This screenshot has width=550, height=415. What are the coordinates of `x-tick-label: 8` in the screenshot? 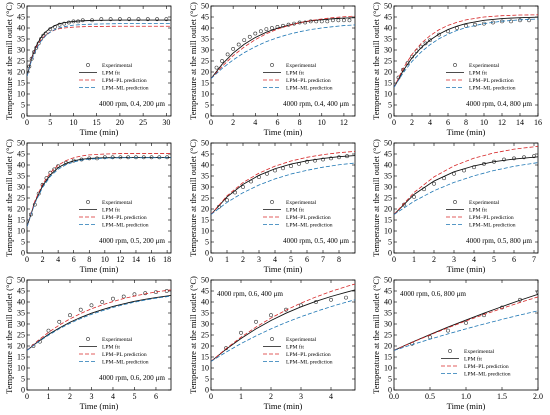 It's located at (300, 122).